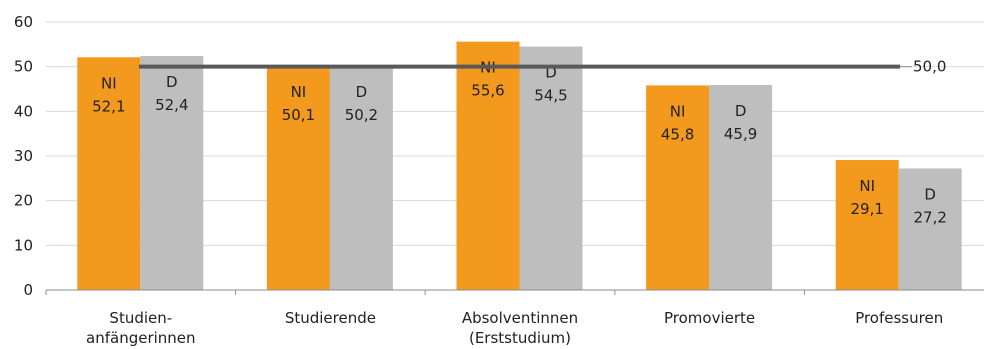  Describe the element at coordinates (866, 209) in the screenshot. I see `bar-value-label: 29,1` at that location.